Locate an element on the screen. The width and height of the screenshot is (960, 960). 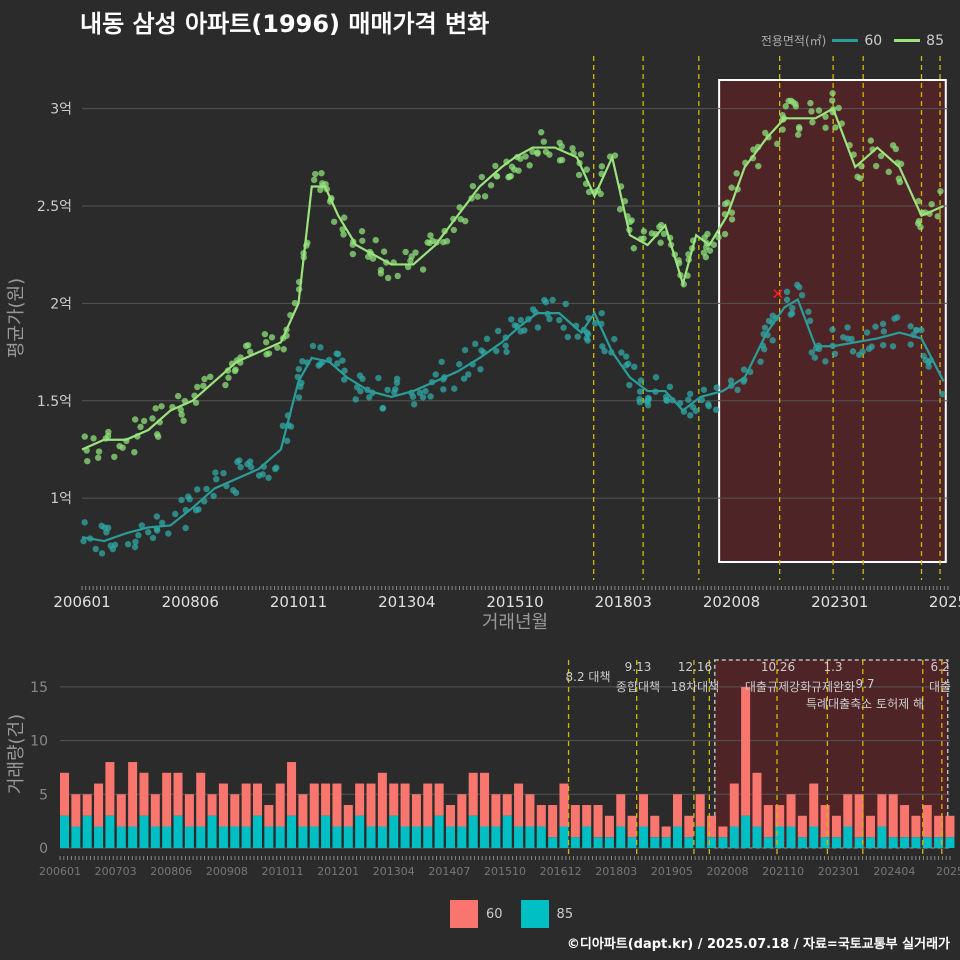
price-y-tick-label: 3억 is located at coordinates (61, 110).